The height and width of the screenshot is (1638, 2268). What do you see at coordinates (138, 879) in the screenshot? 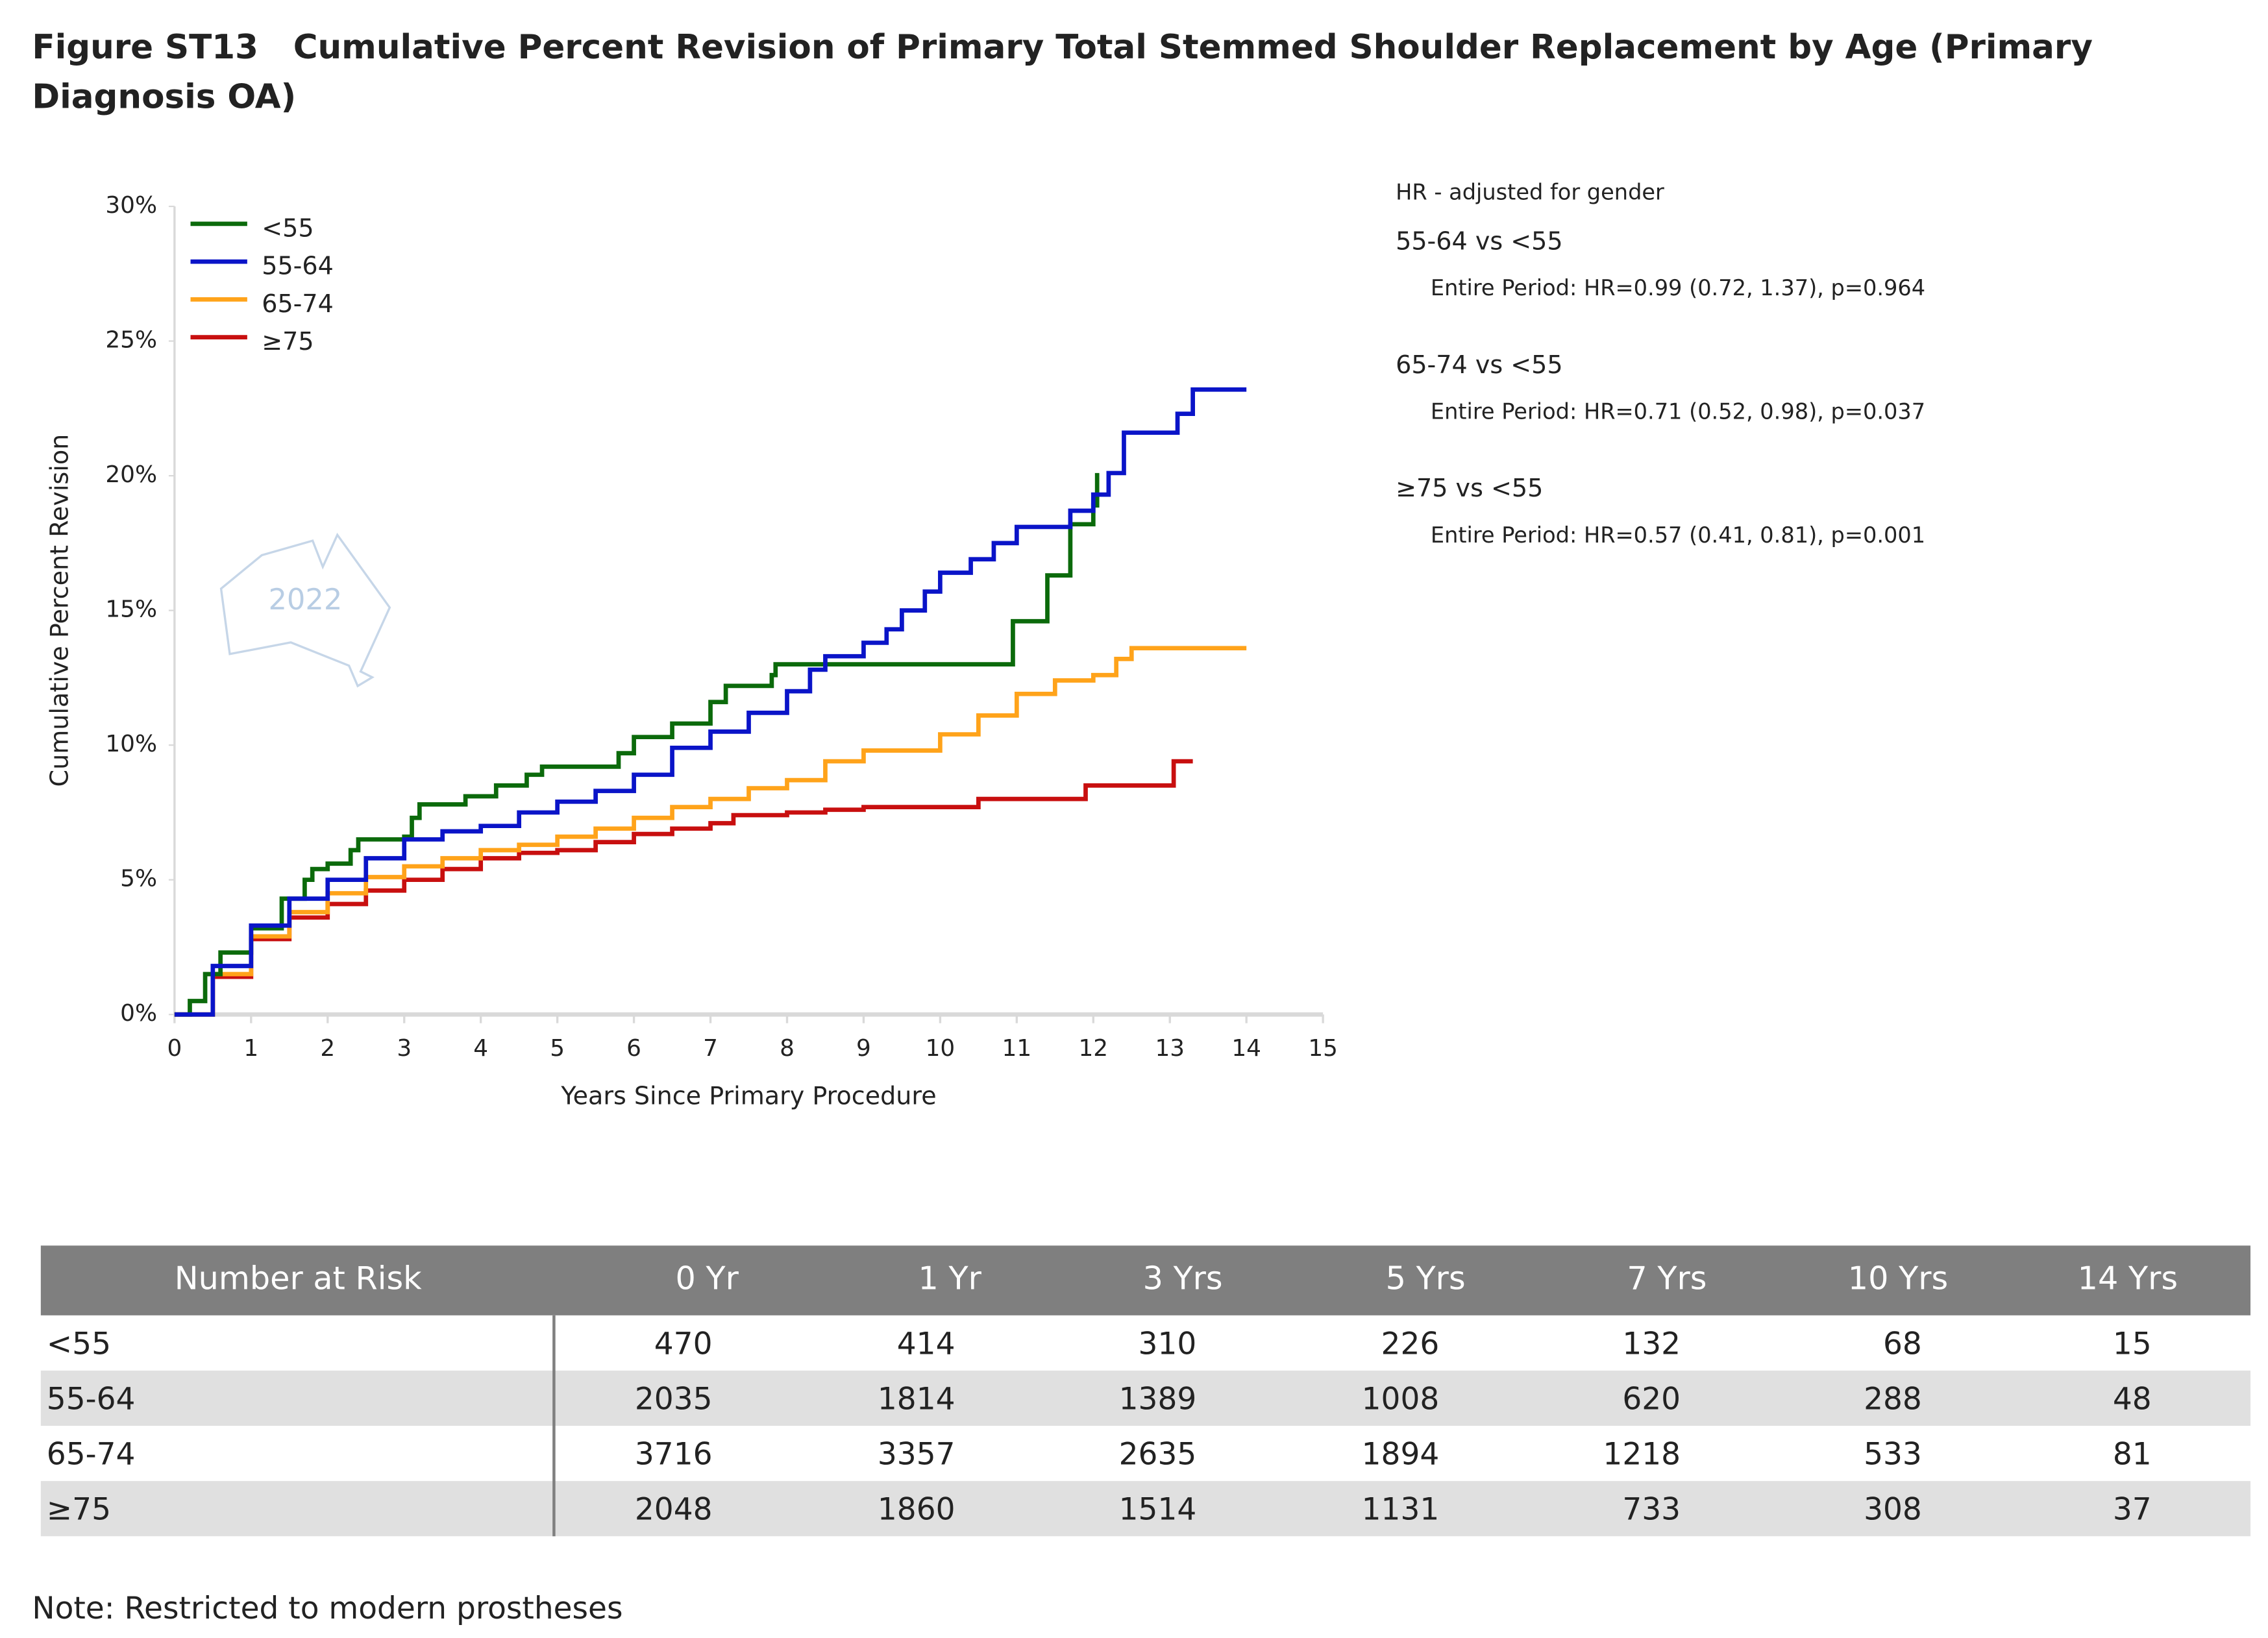
I see `y-tick-label: 5%` at bounding box center [138, 879].